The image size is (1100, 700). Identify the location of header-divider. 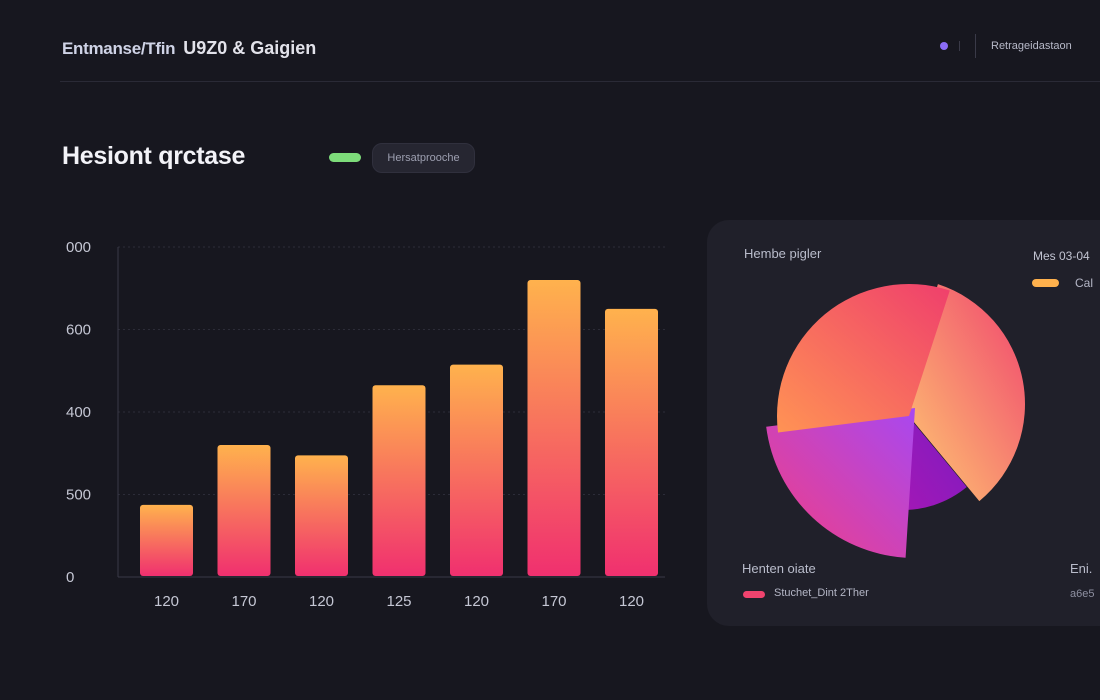
(580, 81).